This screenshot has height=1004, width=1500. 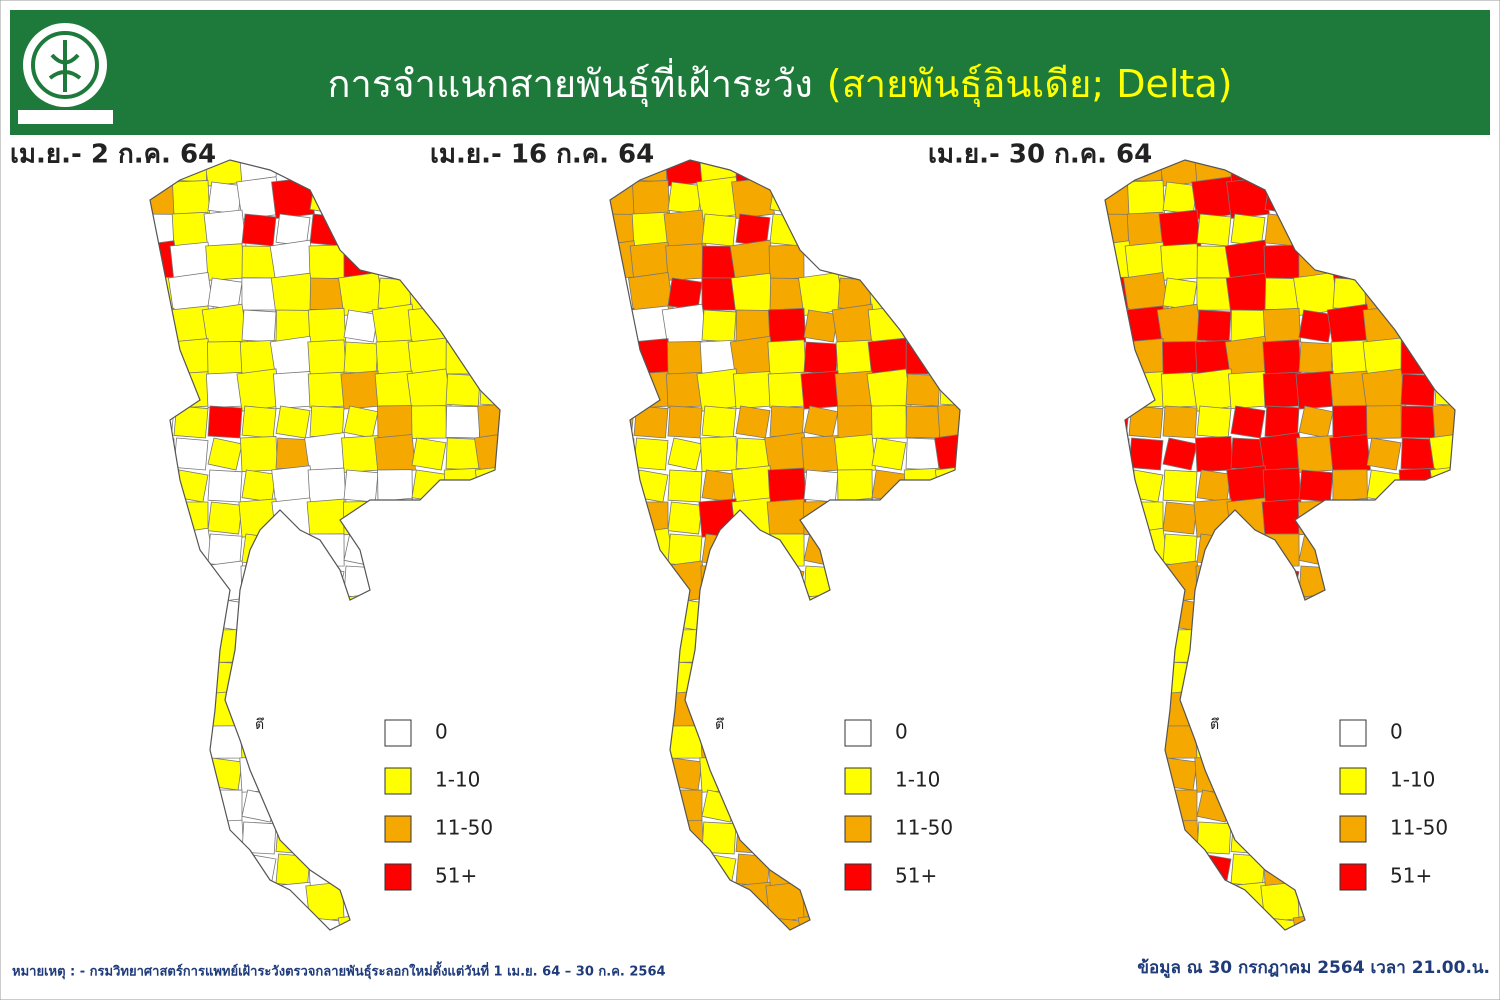 I want to click on panel-title: เม.ย.- 16 ก.ค. 64, so click(x=542, y=155).